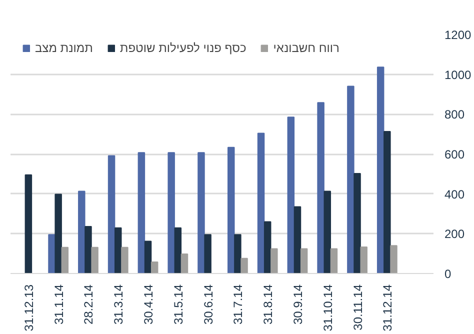  What do you see at coordinates (89, 304) in the screenshot?
I see `x-tick-label: 28.2.14` at bounding box center [89, 304].